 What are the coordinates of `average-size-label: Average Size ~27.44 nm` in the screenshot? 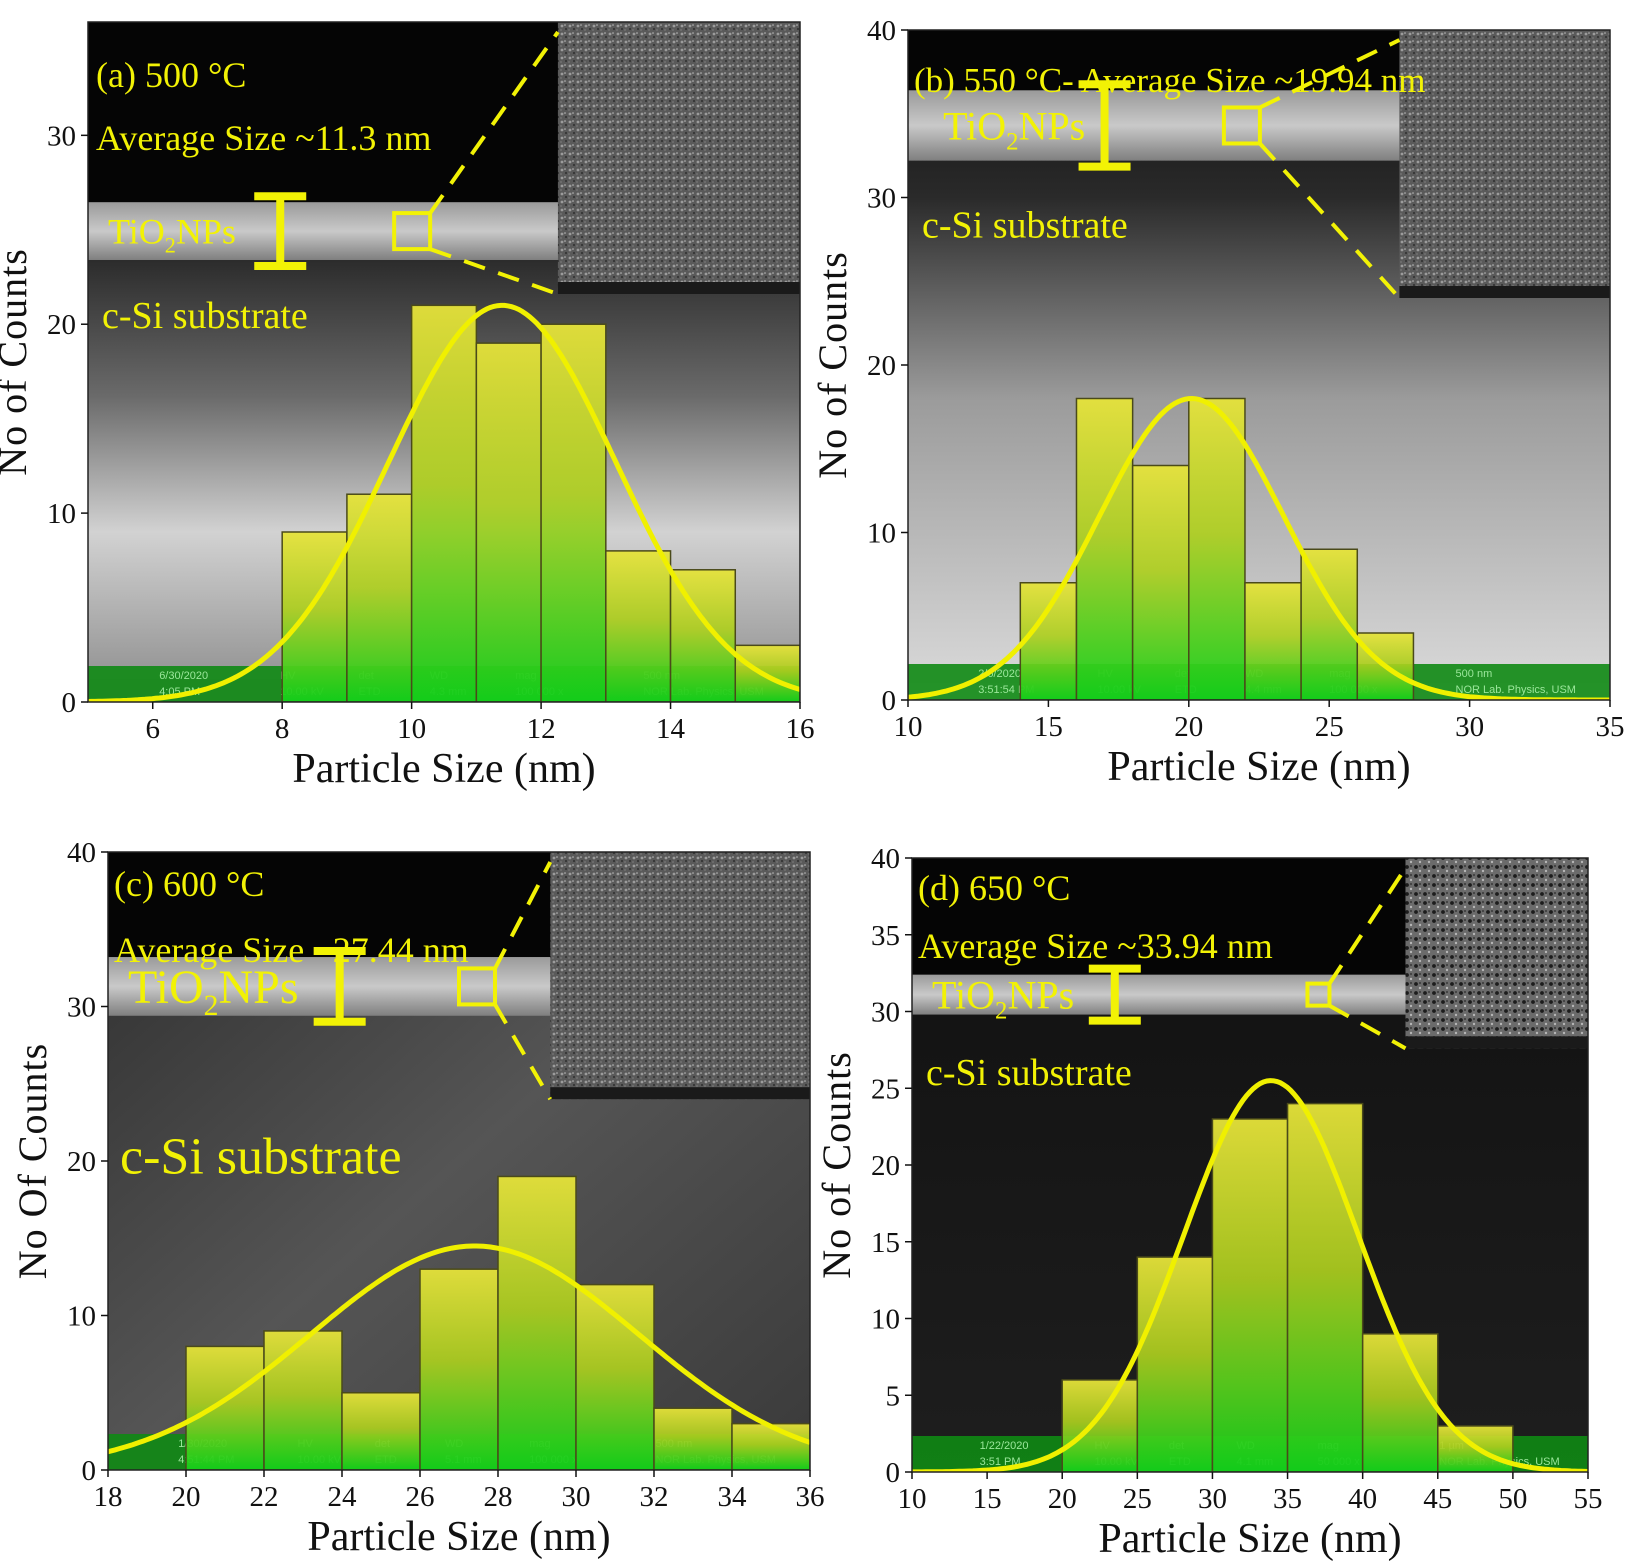 It's located at (291, 950).